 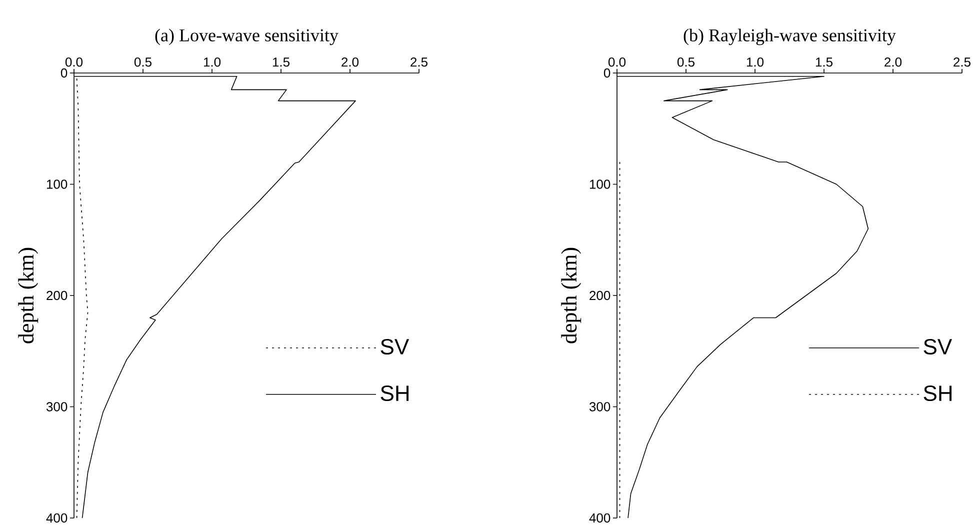 What do you see at coordinates (790, 37) in the screenshot?
I see `chart-title: (b) Rayleigh-wave sensitivity` at bounding box center [790, 37].